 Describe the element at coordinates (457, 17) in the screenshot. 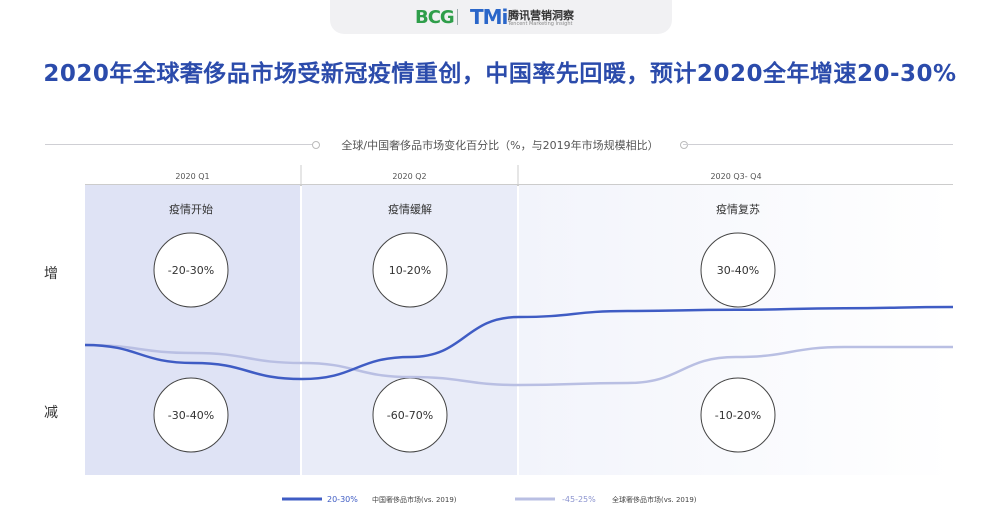

I see `logo-separator` at that location.